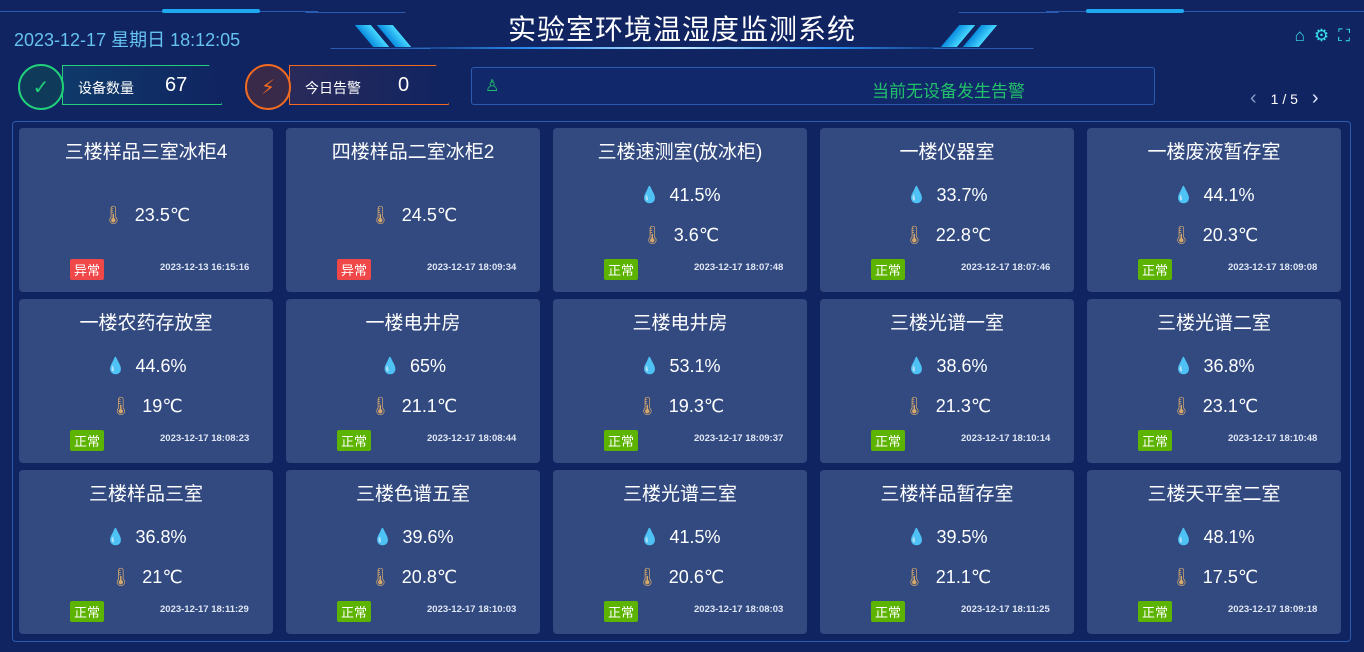  Describe the element at coordinates (696, 234) in the screenshot. I see `temperature-value: 3.6℃` at that location.